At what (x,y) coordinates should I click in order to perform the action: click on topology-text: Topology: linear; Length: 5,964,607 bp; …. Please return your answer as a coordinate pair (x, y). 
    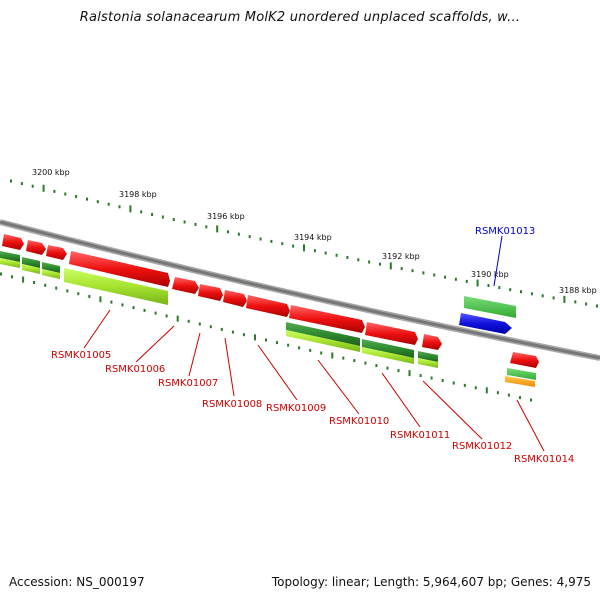
    Looking at the image, I should click on (431, 582).